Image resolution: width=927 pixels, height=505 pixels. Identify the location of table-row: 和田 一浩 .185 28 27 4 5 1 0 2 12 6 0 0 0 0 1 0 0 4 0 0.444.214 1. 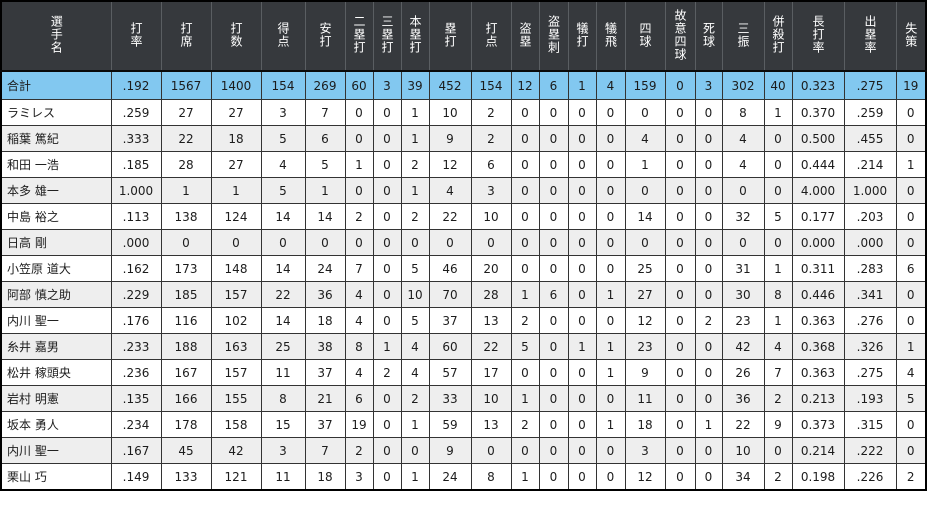
(463, 164).